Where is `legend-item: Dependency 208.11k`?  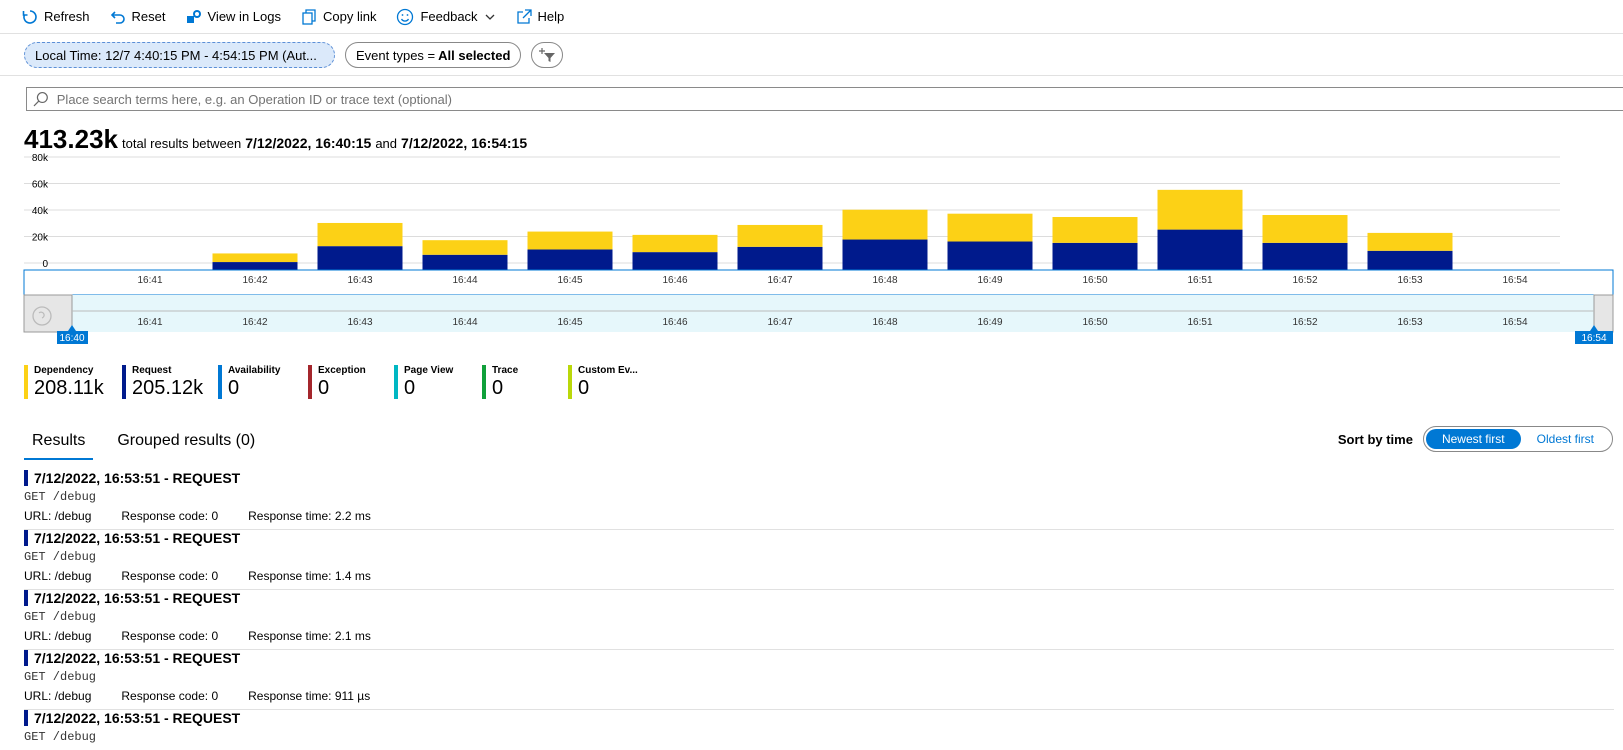 legend-item: Dependency 208.11k is located at coordinates (73, 382).